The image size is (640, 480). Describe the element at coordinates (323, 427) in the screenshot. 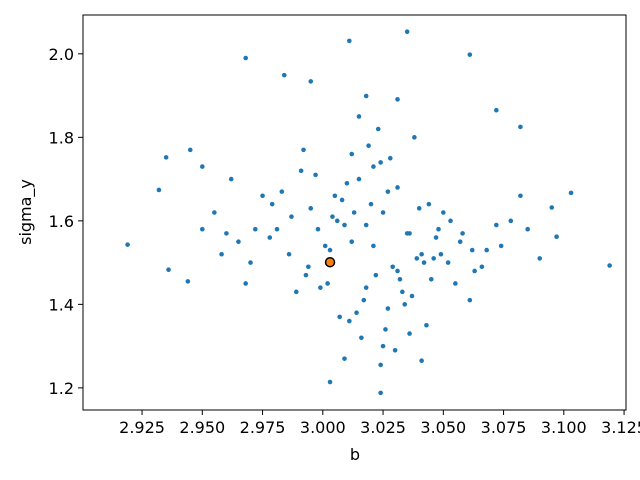

I see `x-tick-label: 3.000` at that location.